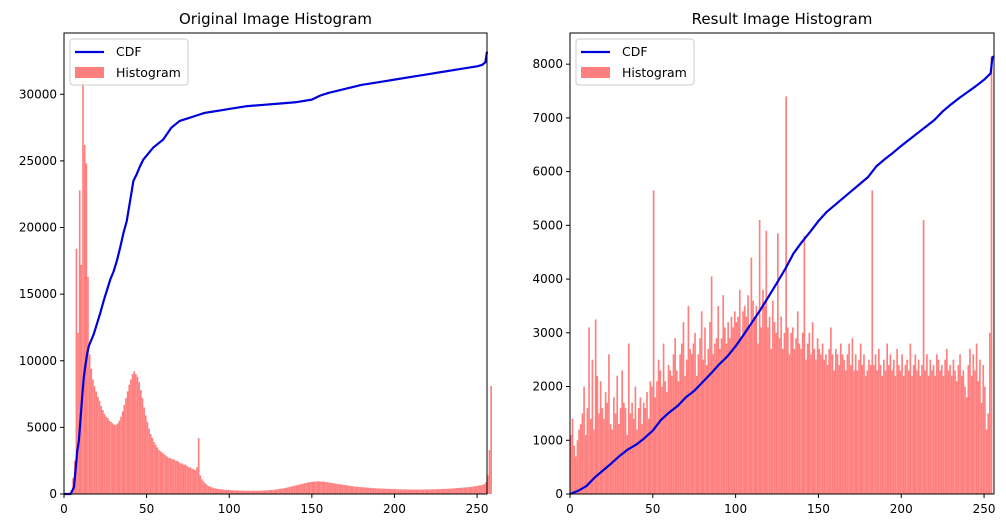 This screenshot has height=528, width=1006. I want to click on chart2-y-tick-label: 2000, so click(547, 387).